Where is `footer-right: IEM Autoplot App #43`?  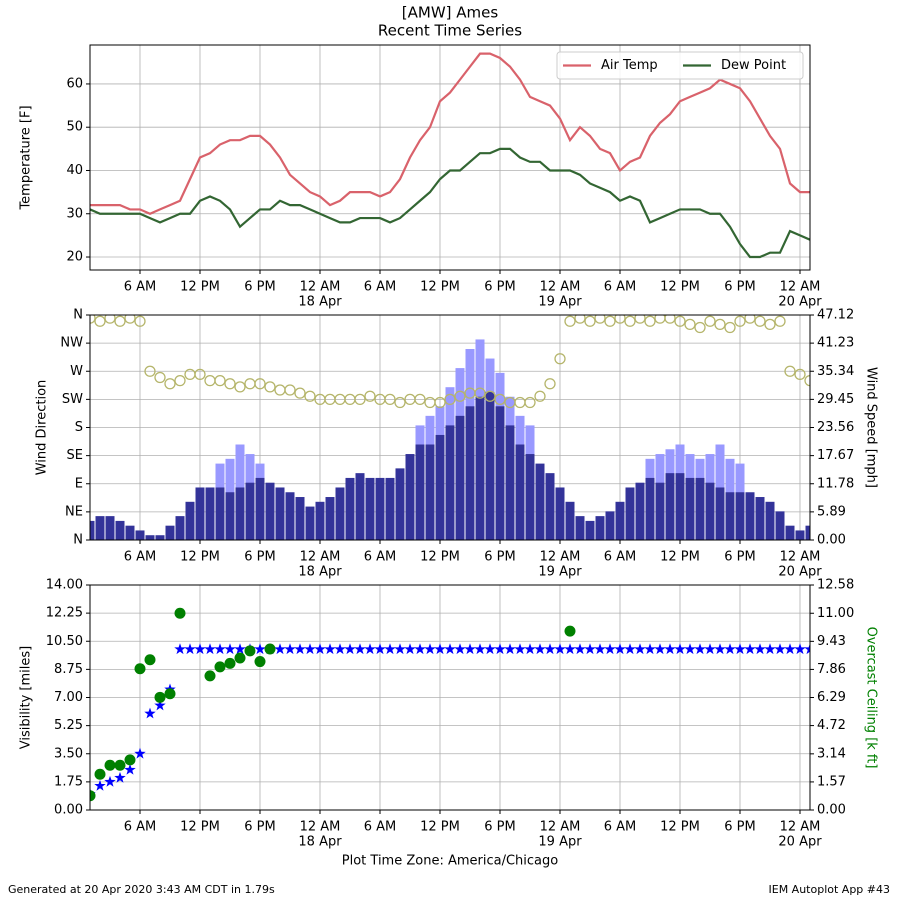
footer-right: IEM Autoplot App #43 is located at coordinates (830, 889).